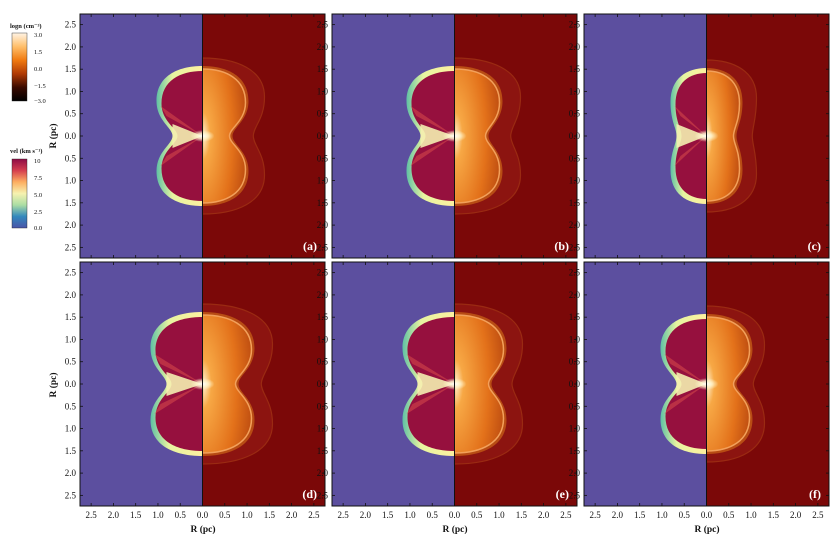  I want to click on density-tick: 3.0, so click(38, 35).